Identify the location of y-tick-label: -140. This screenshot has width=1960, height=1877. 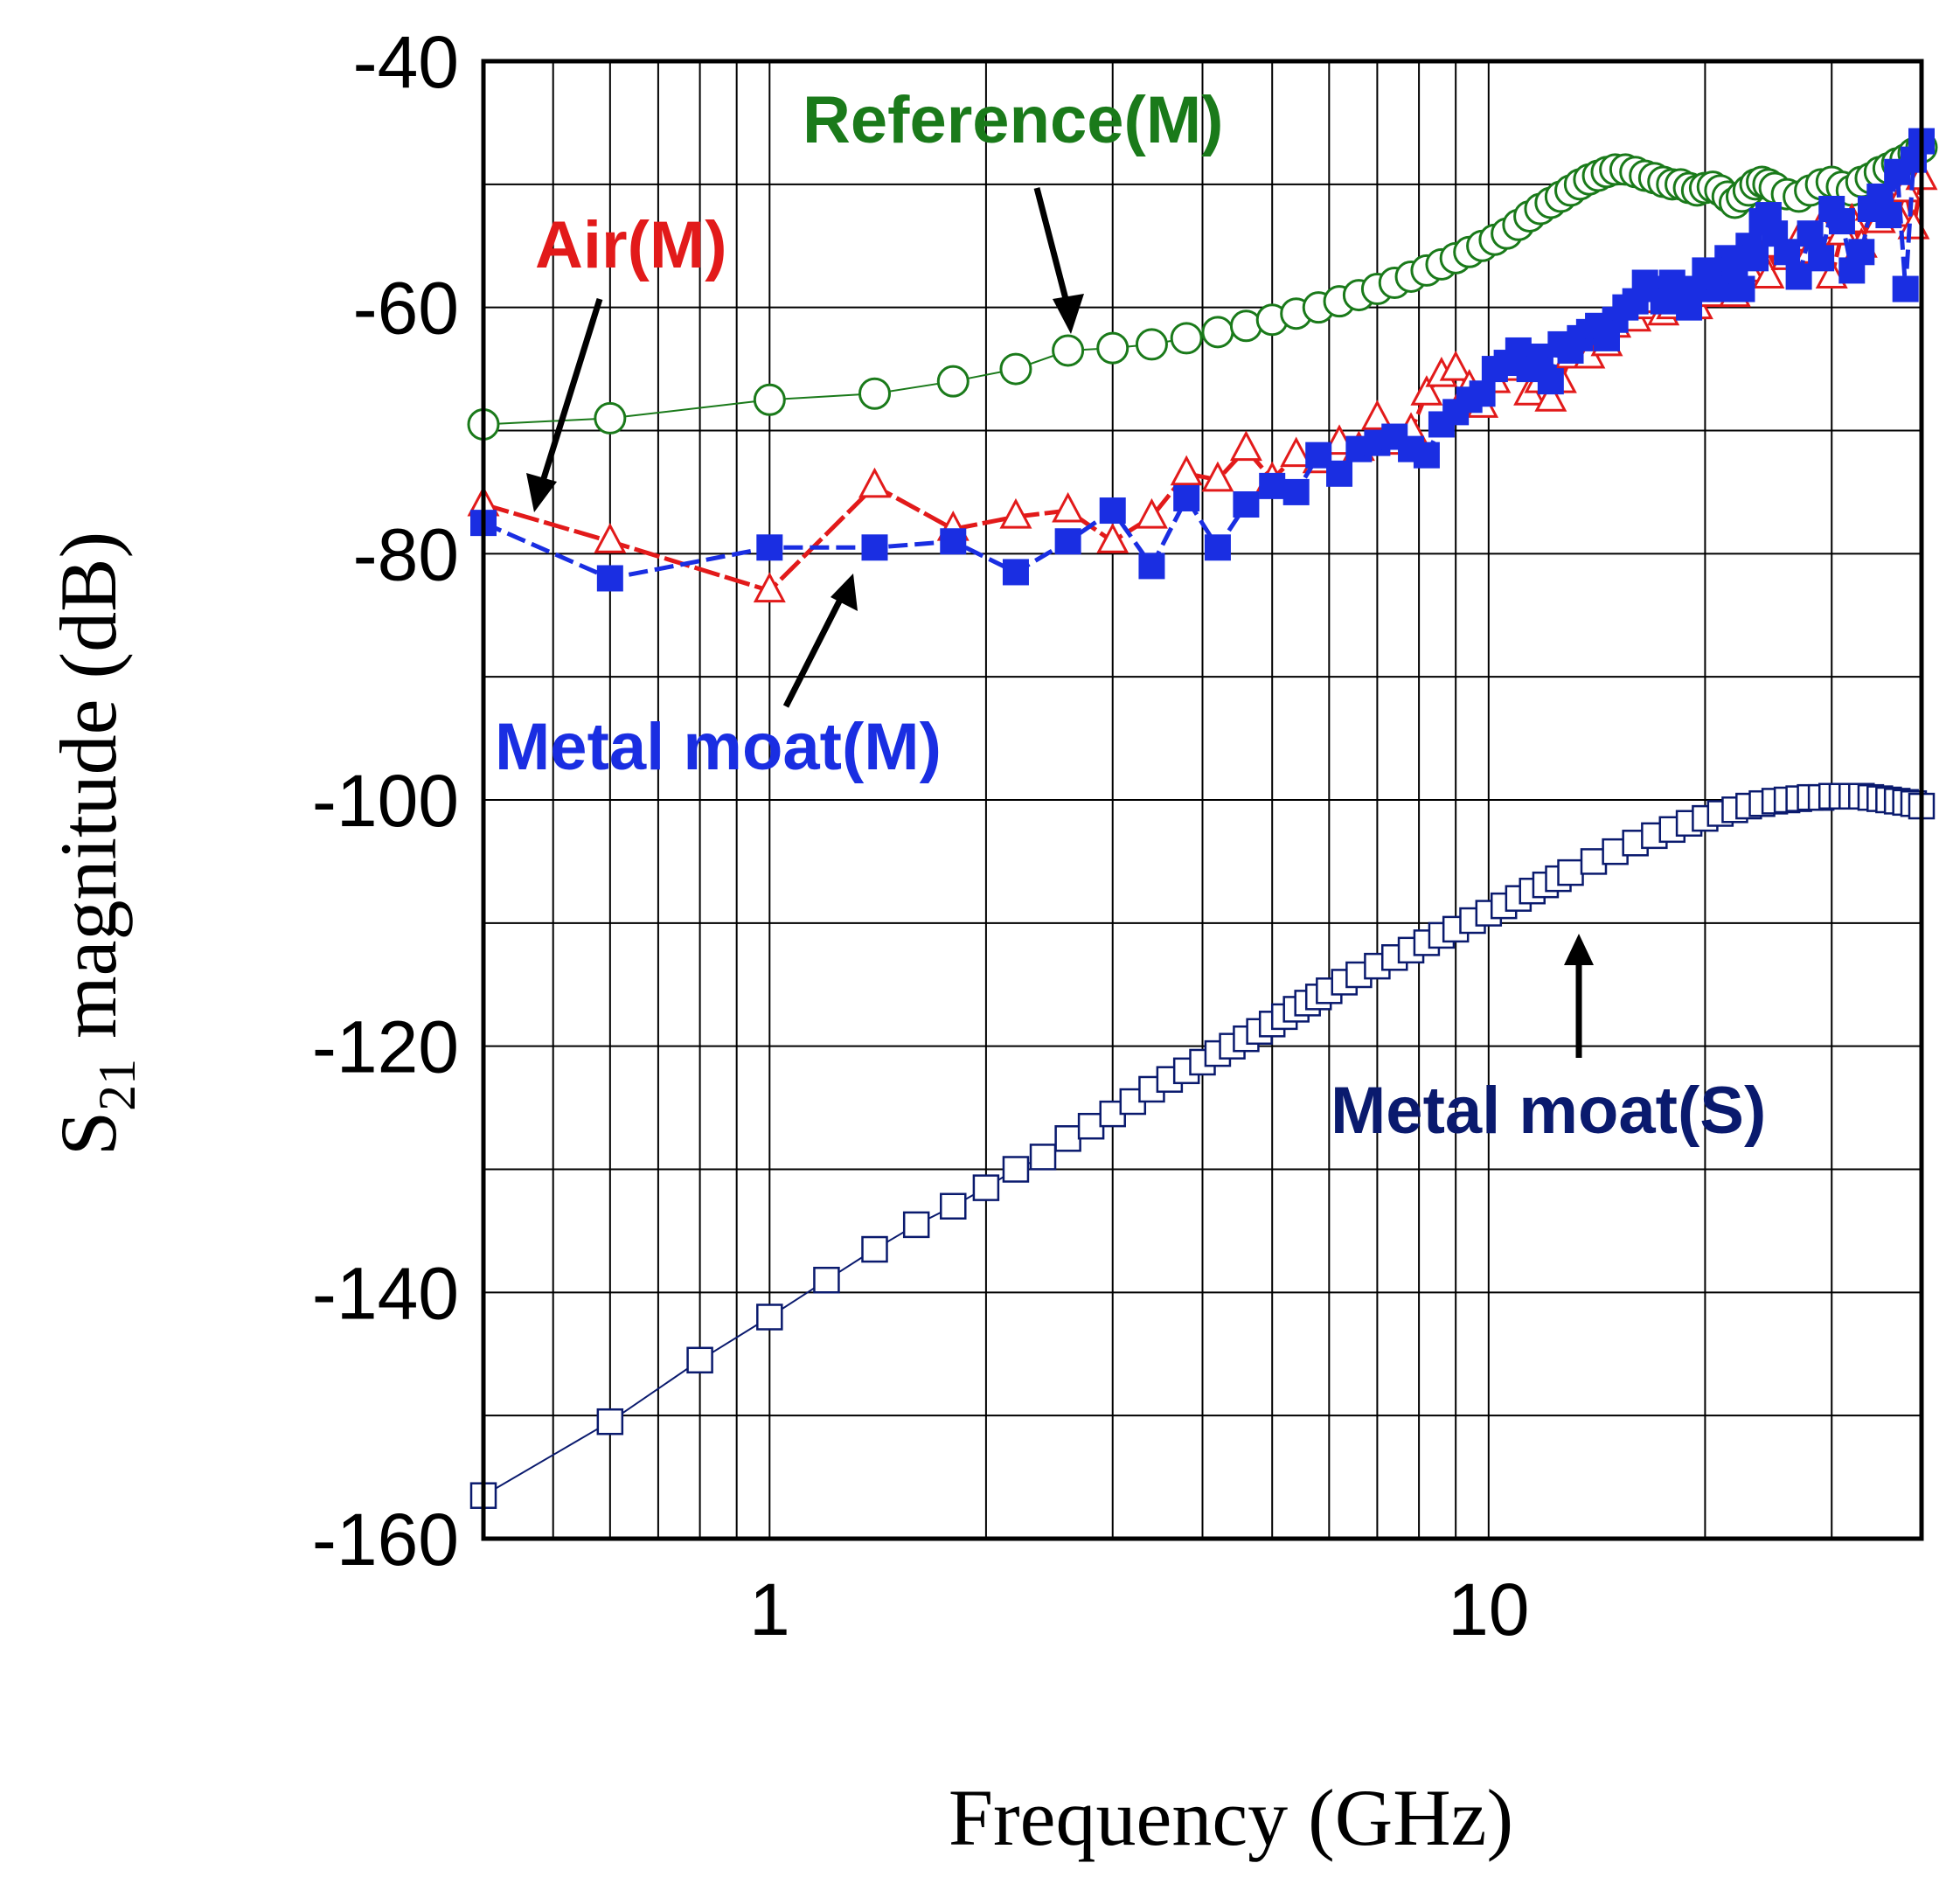
(385, 1293).